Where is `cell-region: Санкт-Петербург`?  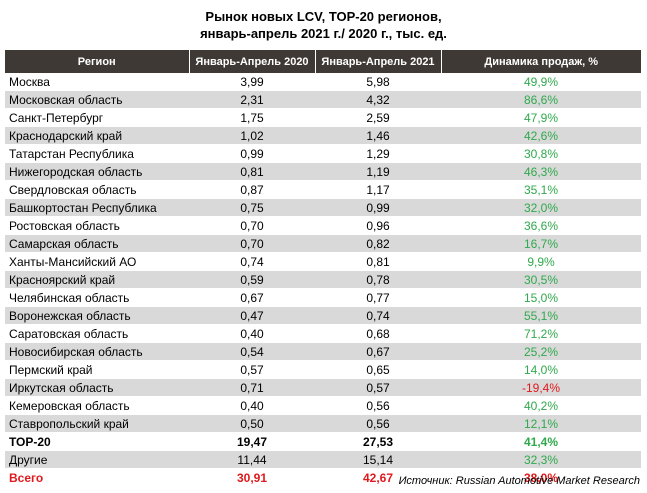 cell-region: Санкт-Петербург is located at coordinates (97, 117).